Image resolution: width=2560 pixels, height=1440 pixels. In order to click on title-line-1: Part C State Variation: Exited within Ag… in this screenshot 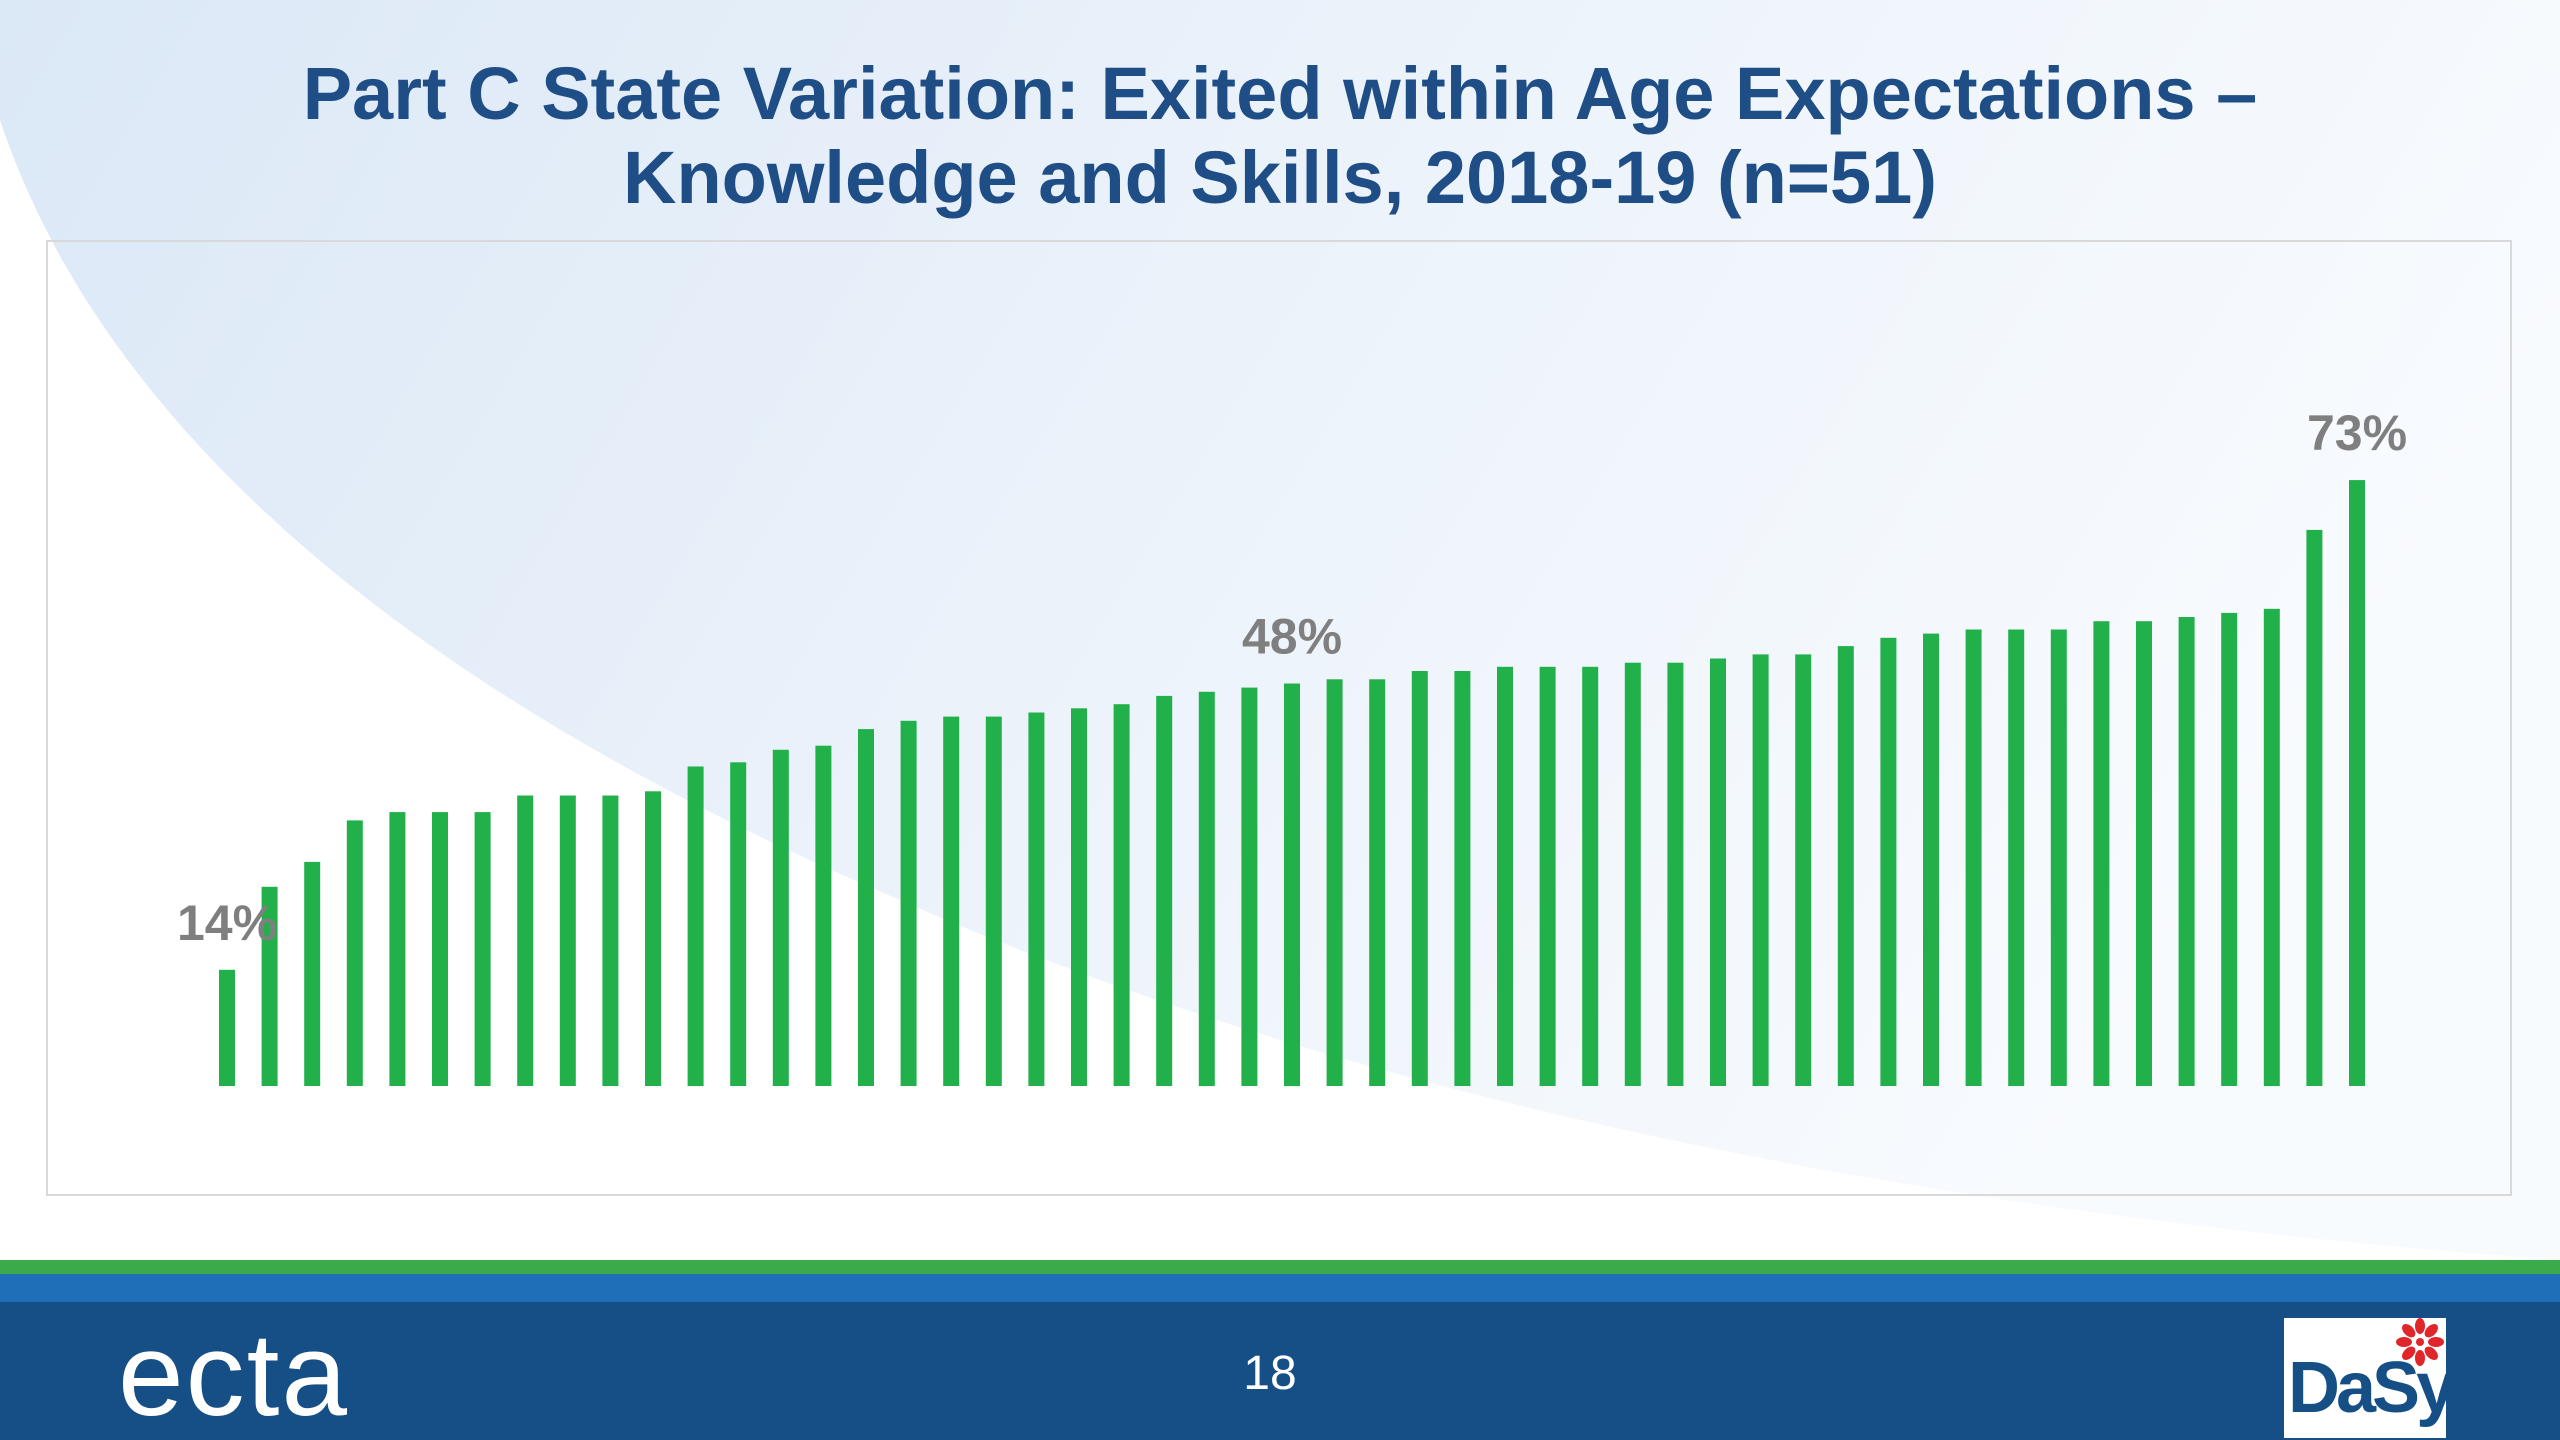, I will do `click(1280, 93)`.